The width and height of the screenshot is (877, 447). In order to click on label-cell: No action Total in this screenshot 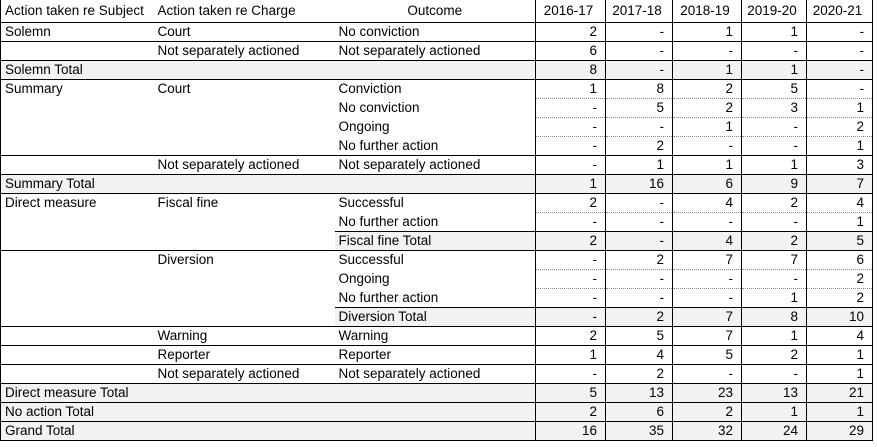, I will do `click(77, 412)`.